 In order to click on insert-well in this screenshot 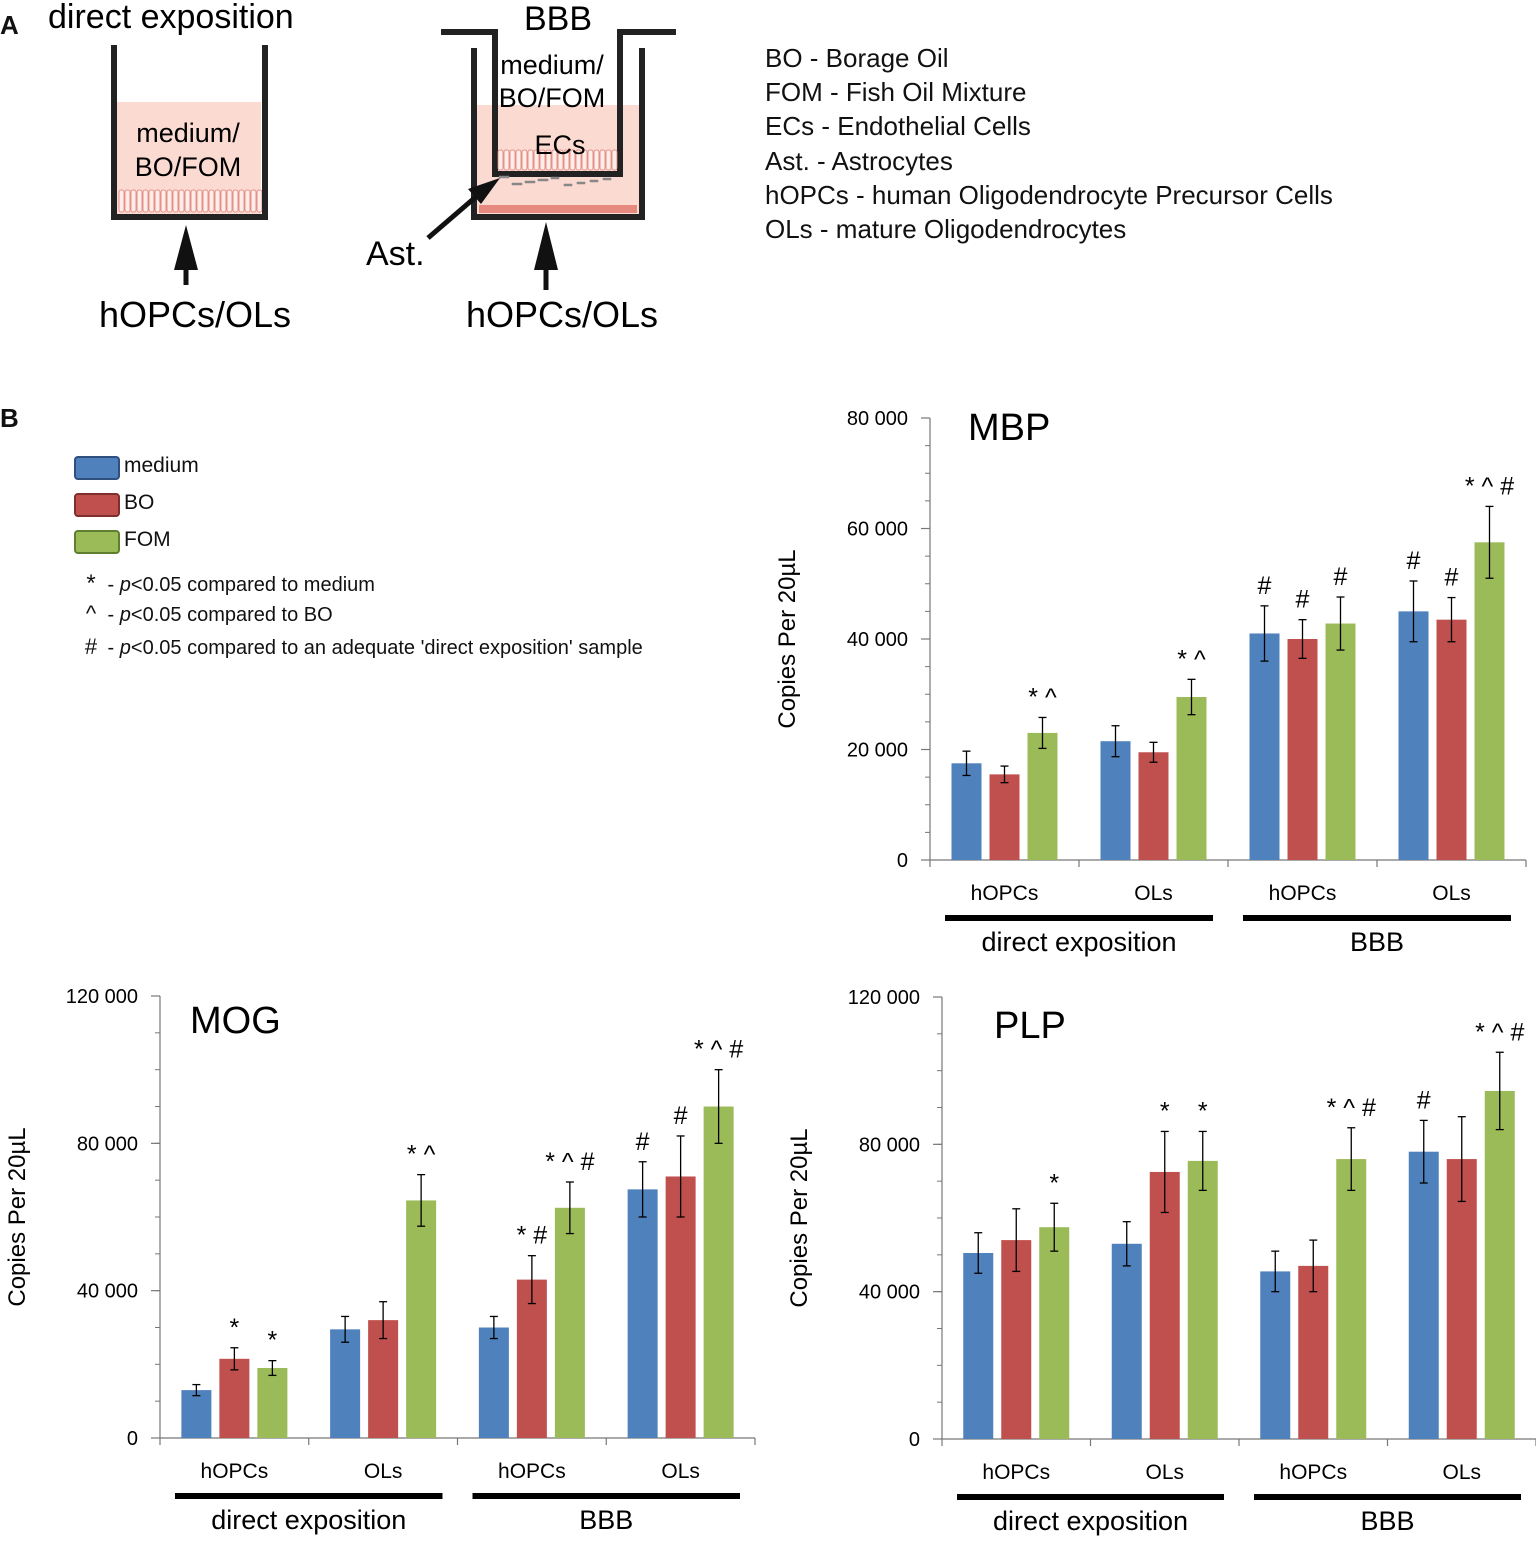, I will do `click(558, 103)`.